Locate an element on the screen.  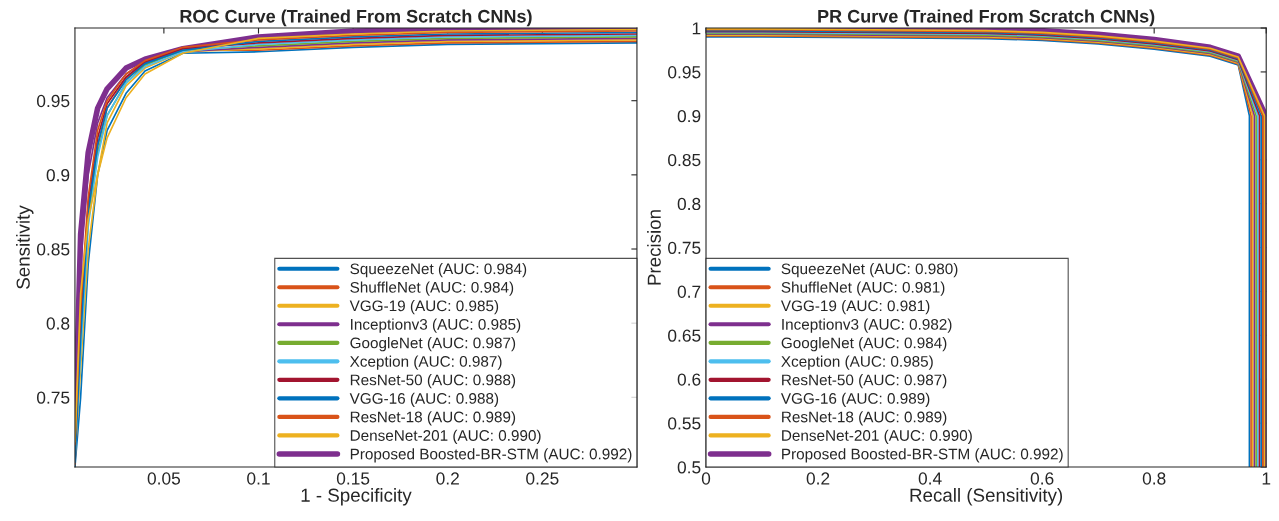
legend-label: GoogleNet (AUC: 0.984) is located at coordinates (864, 344).